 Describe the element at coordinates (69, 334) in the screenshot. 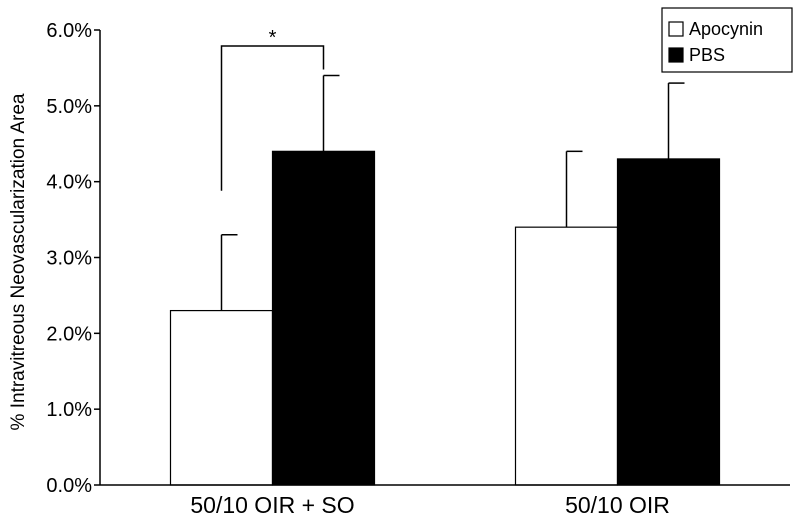

I see `y-tick-label: 2.0%` at that location.